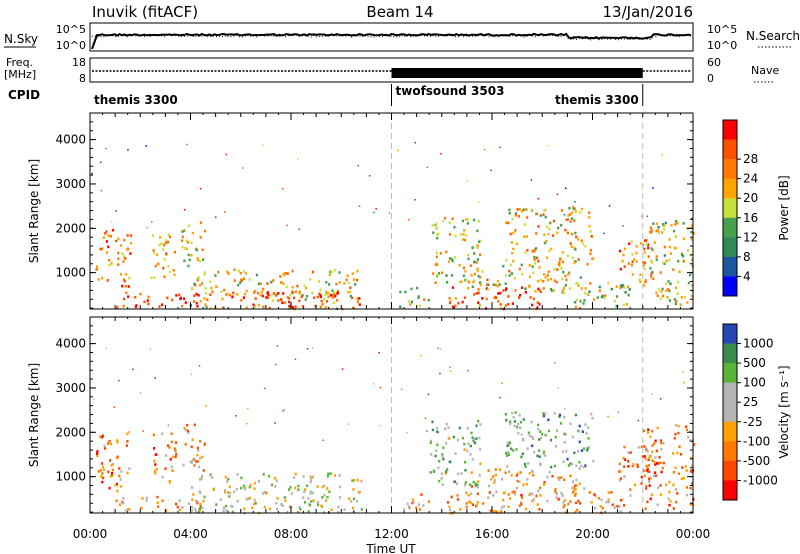  Describe the element at coordinates (722, 29) in the screenshot. I see `nsearch-tick-top: 10^5` at that location.